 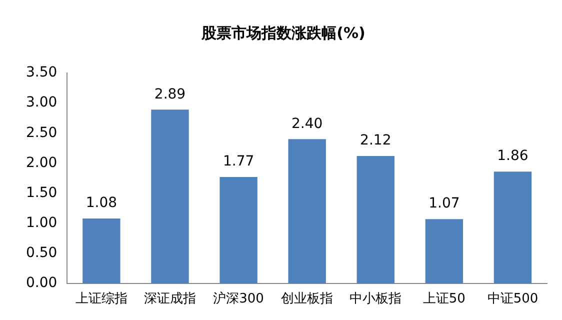 I want to click on y-tick-label: 3.00, so click(x=42, y=102).